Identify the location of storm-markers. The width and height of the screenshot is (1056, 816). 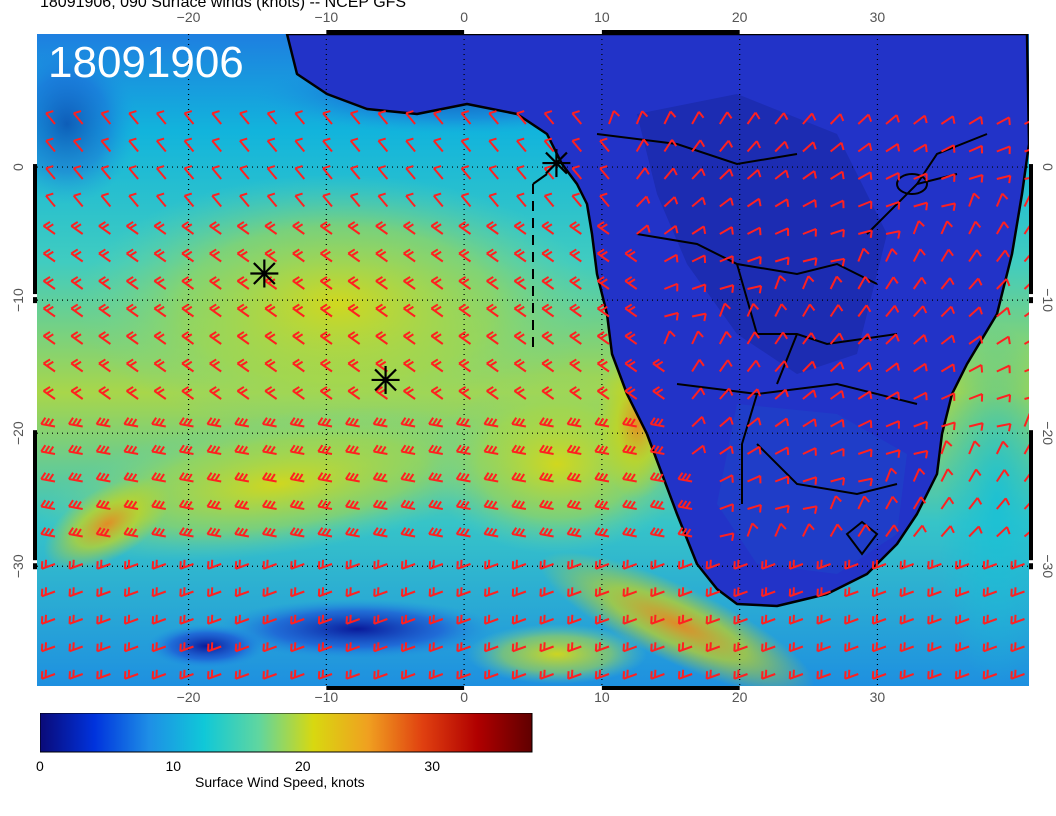
(410, 271).